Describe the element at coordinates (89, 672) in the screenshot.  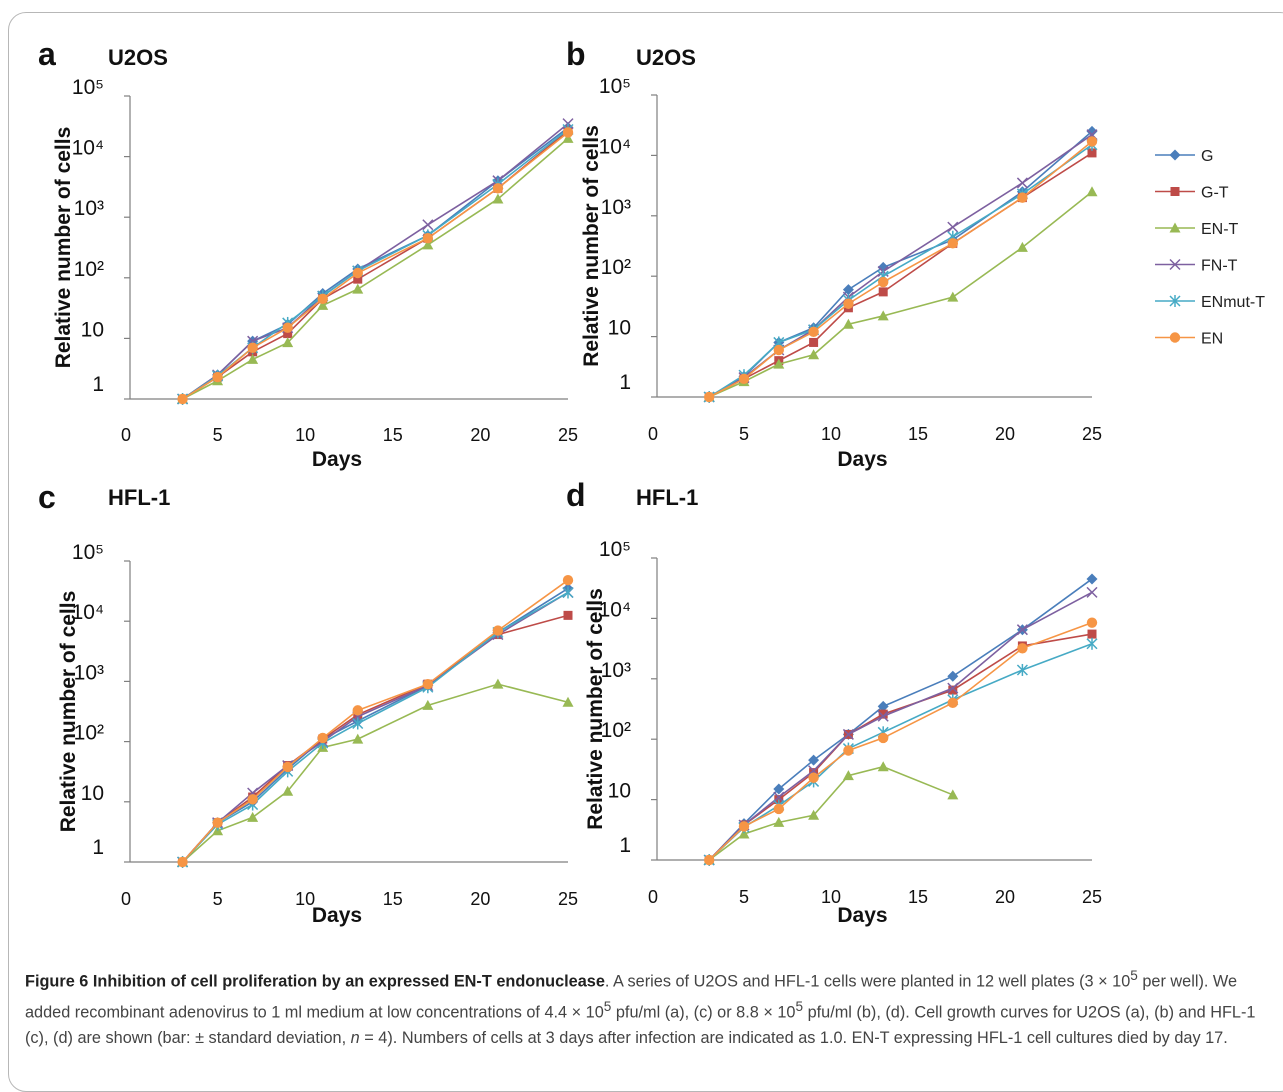
I see `y-tick-label: 10³` at that location.